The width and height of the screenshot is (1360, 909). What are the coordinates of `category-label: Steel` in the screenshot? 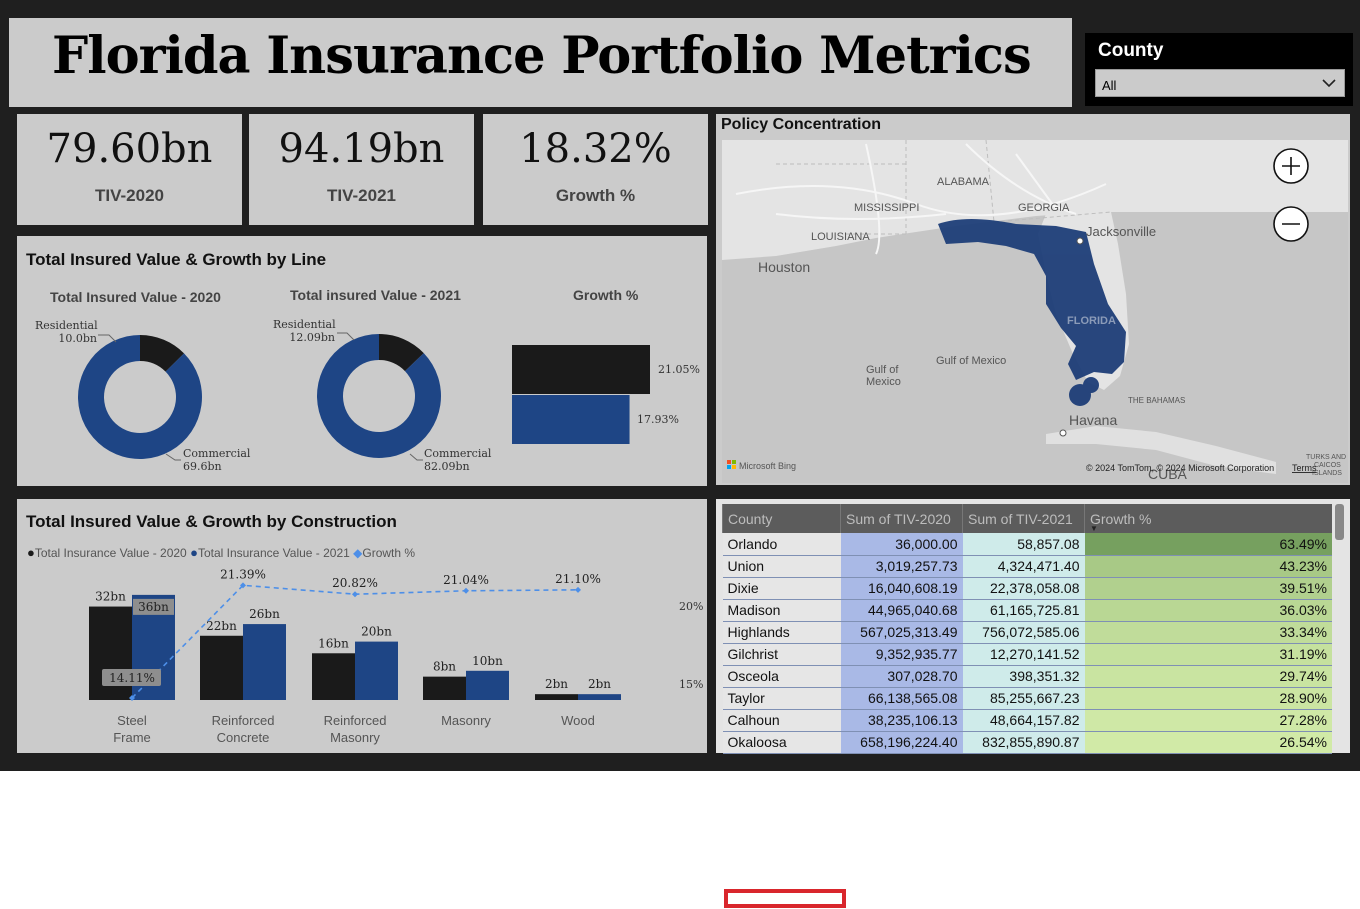 It's located at (132, 720).